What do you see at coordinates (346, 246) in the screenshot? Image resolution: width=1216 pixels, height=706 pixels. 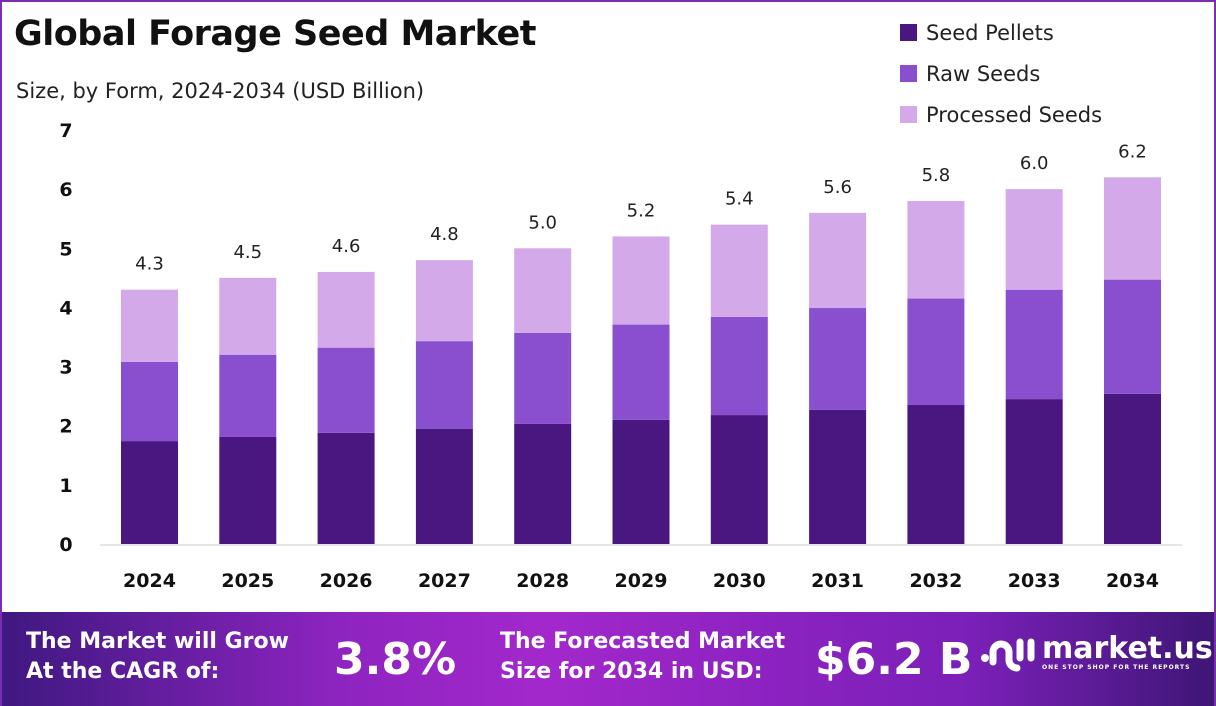 I see `data-label: 4.6` at bounding box center [346, 246].